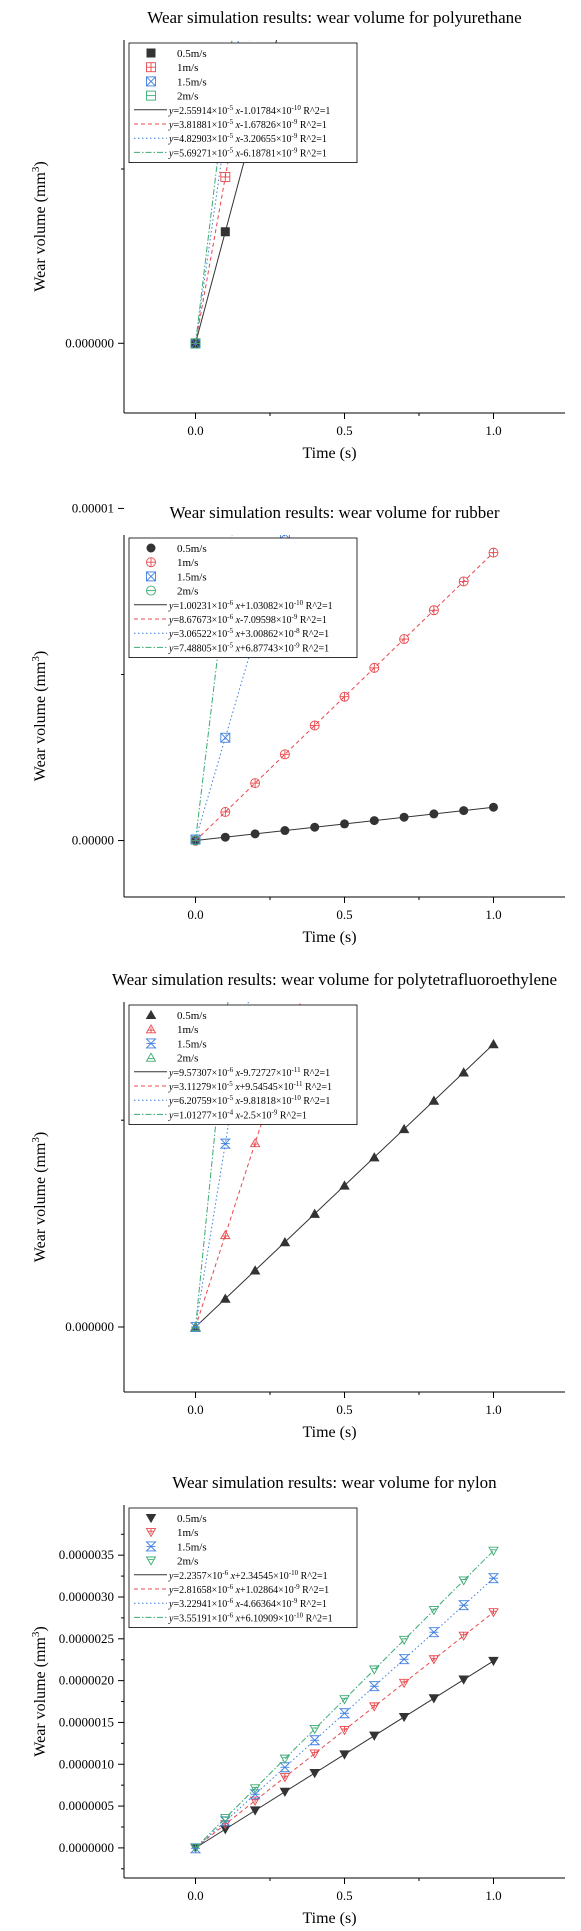 The image size is (581, 1931). I want to click on legend-fit-equation: y=1.01277×10-4 x-2.5×10-9 R^2=1, so click(237, 1114).